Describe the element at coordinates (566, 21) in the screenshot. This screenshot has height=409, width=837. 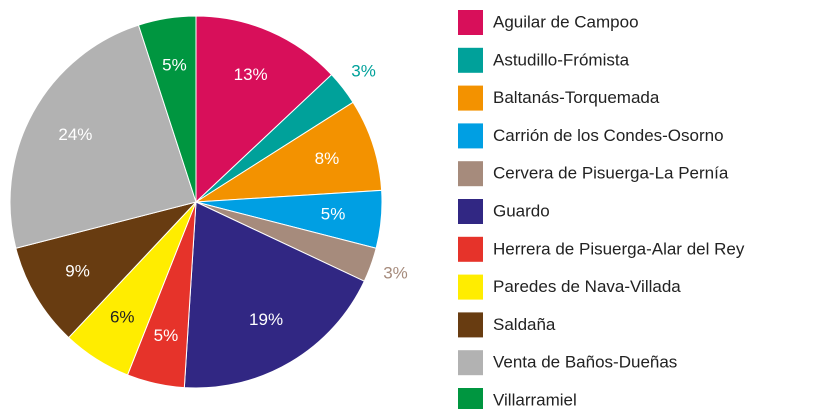
I see `legend-label: Aguilar de Campoo` at that location.